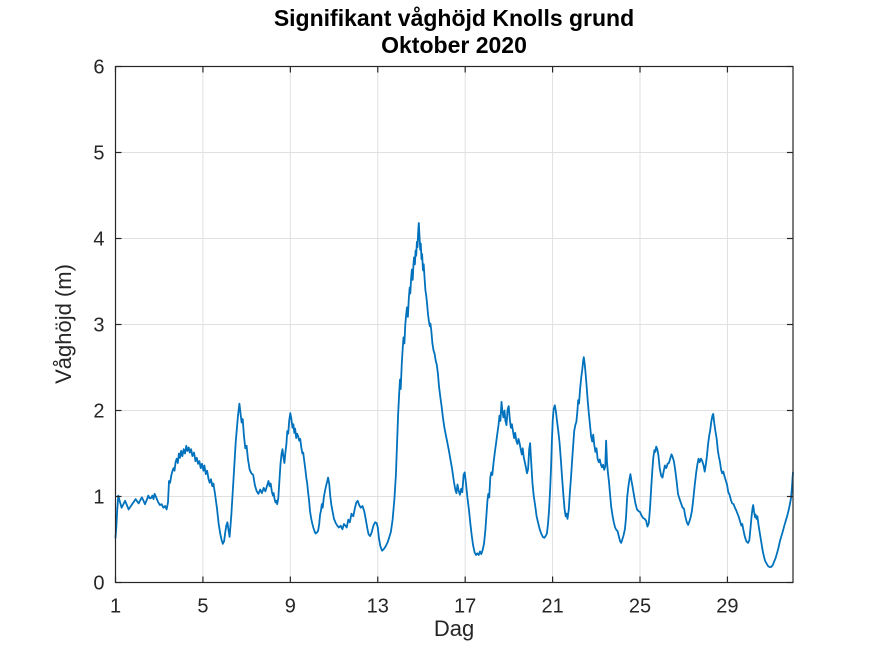  What do you see at coordinates (98, 154) in the screenshot?
I see `y-tick-label: 5` at bounding box center [98, 154].